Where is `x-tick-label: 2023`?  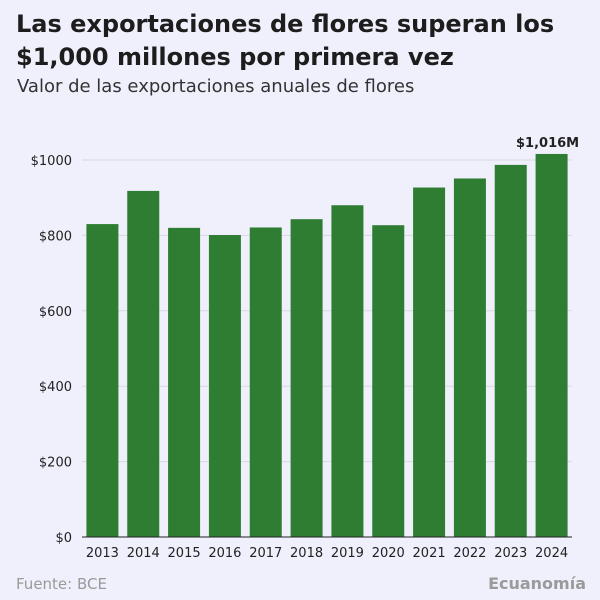
x-tick-label: 2023 is located at coordinates (510, 553).